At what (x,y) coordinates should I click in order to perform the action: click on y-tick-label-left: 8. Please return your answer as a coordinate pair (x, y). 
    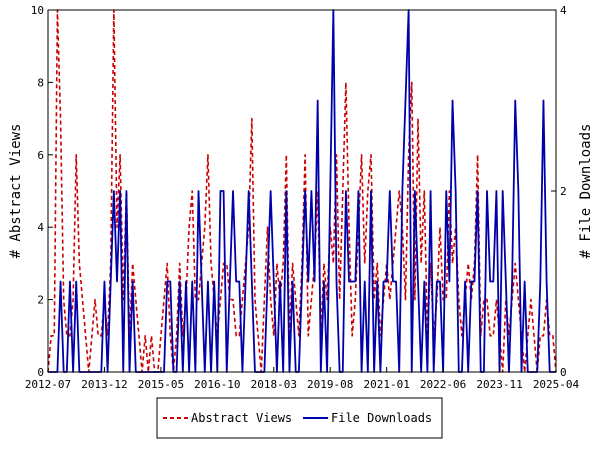
    Looking at the image, I should click on (40, 82).